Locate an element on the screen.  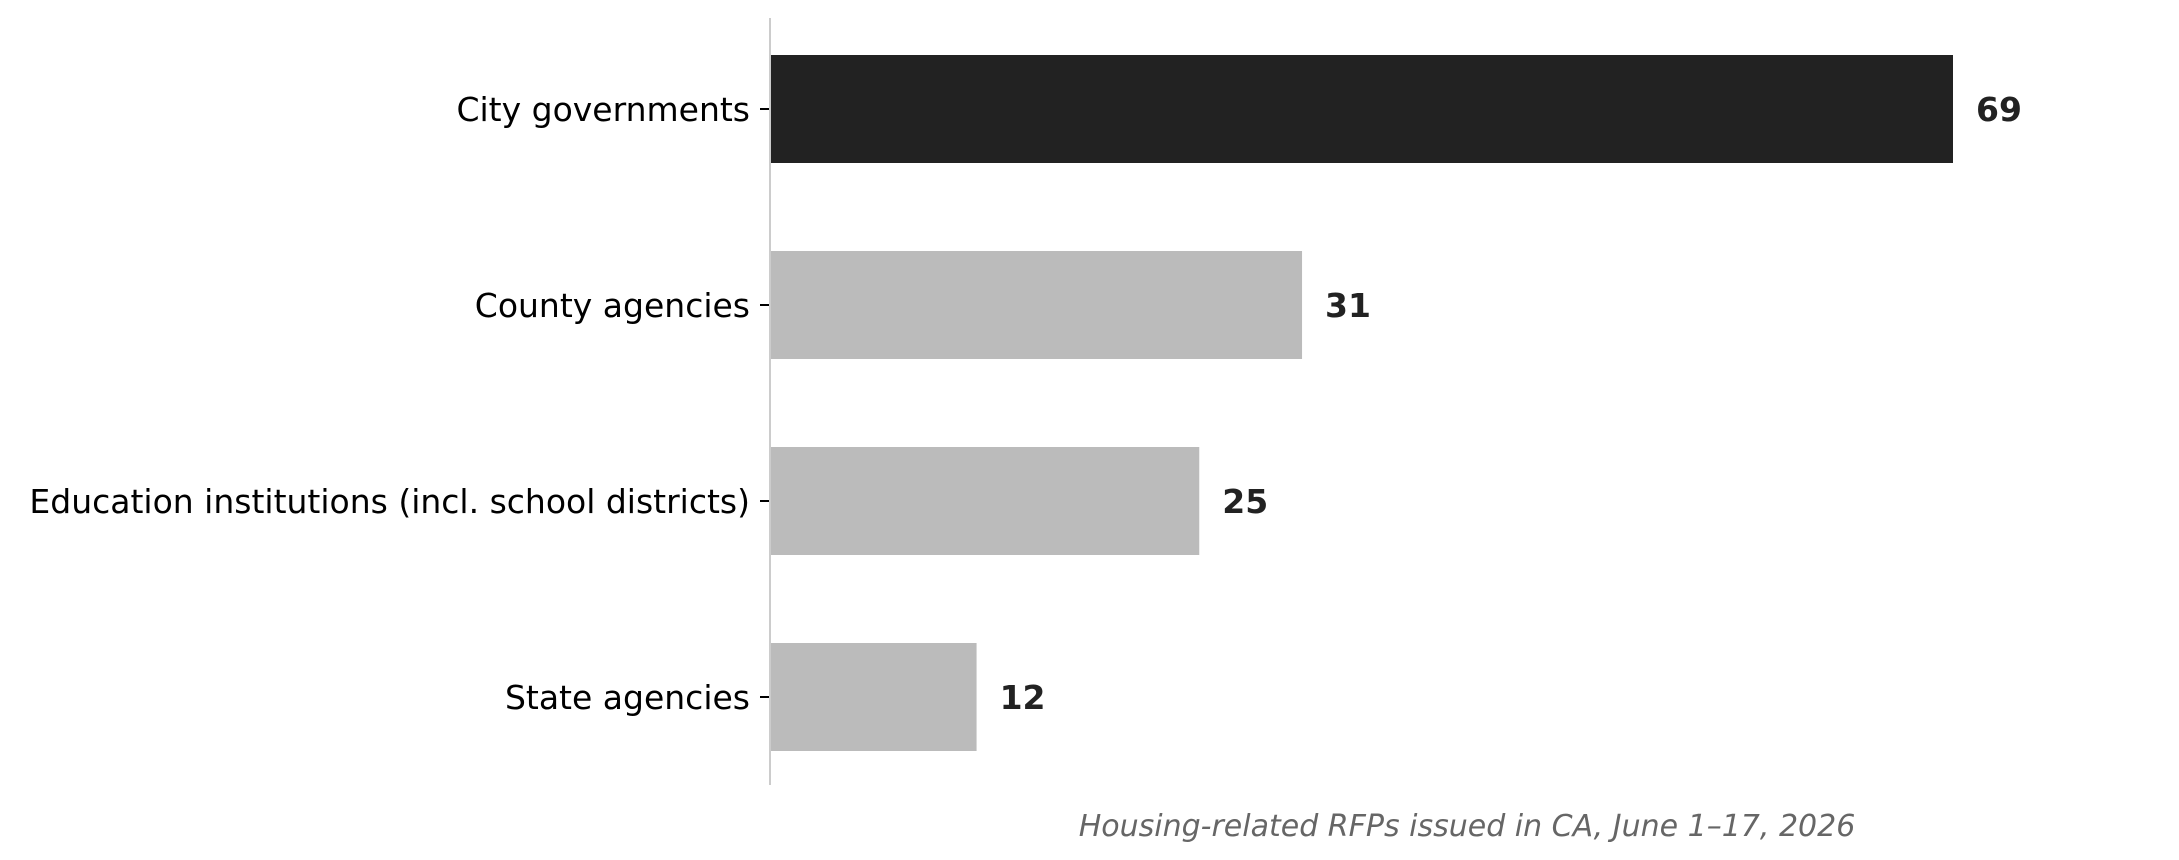
value-label-2: 25 is located at coordinates (1245, 501).